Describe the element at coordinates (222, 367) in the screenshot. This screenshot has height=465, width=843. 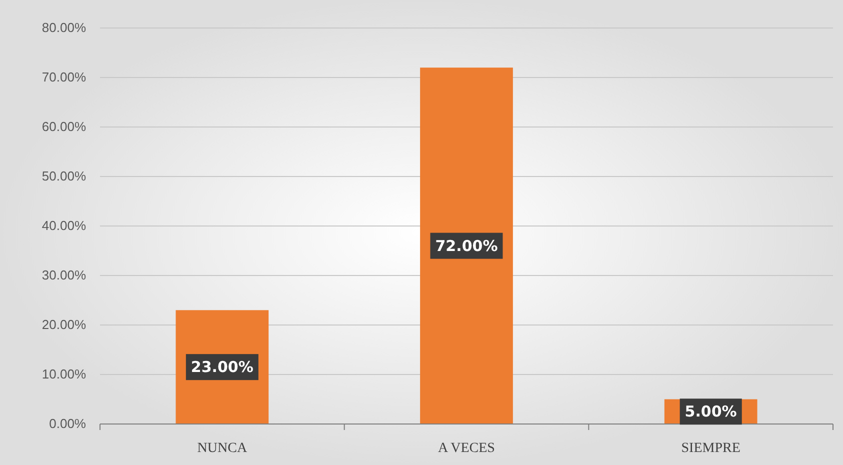
I see `data-label: 23.00%` at that location.